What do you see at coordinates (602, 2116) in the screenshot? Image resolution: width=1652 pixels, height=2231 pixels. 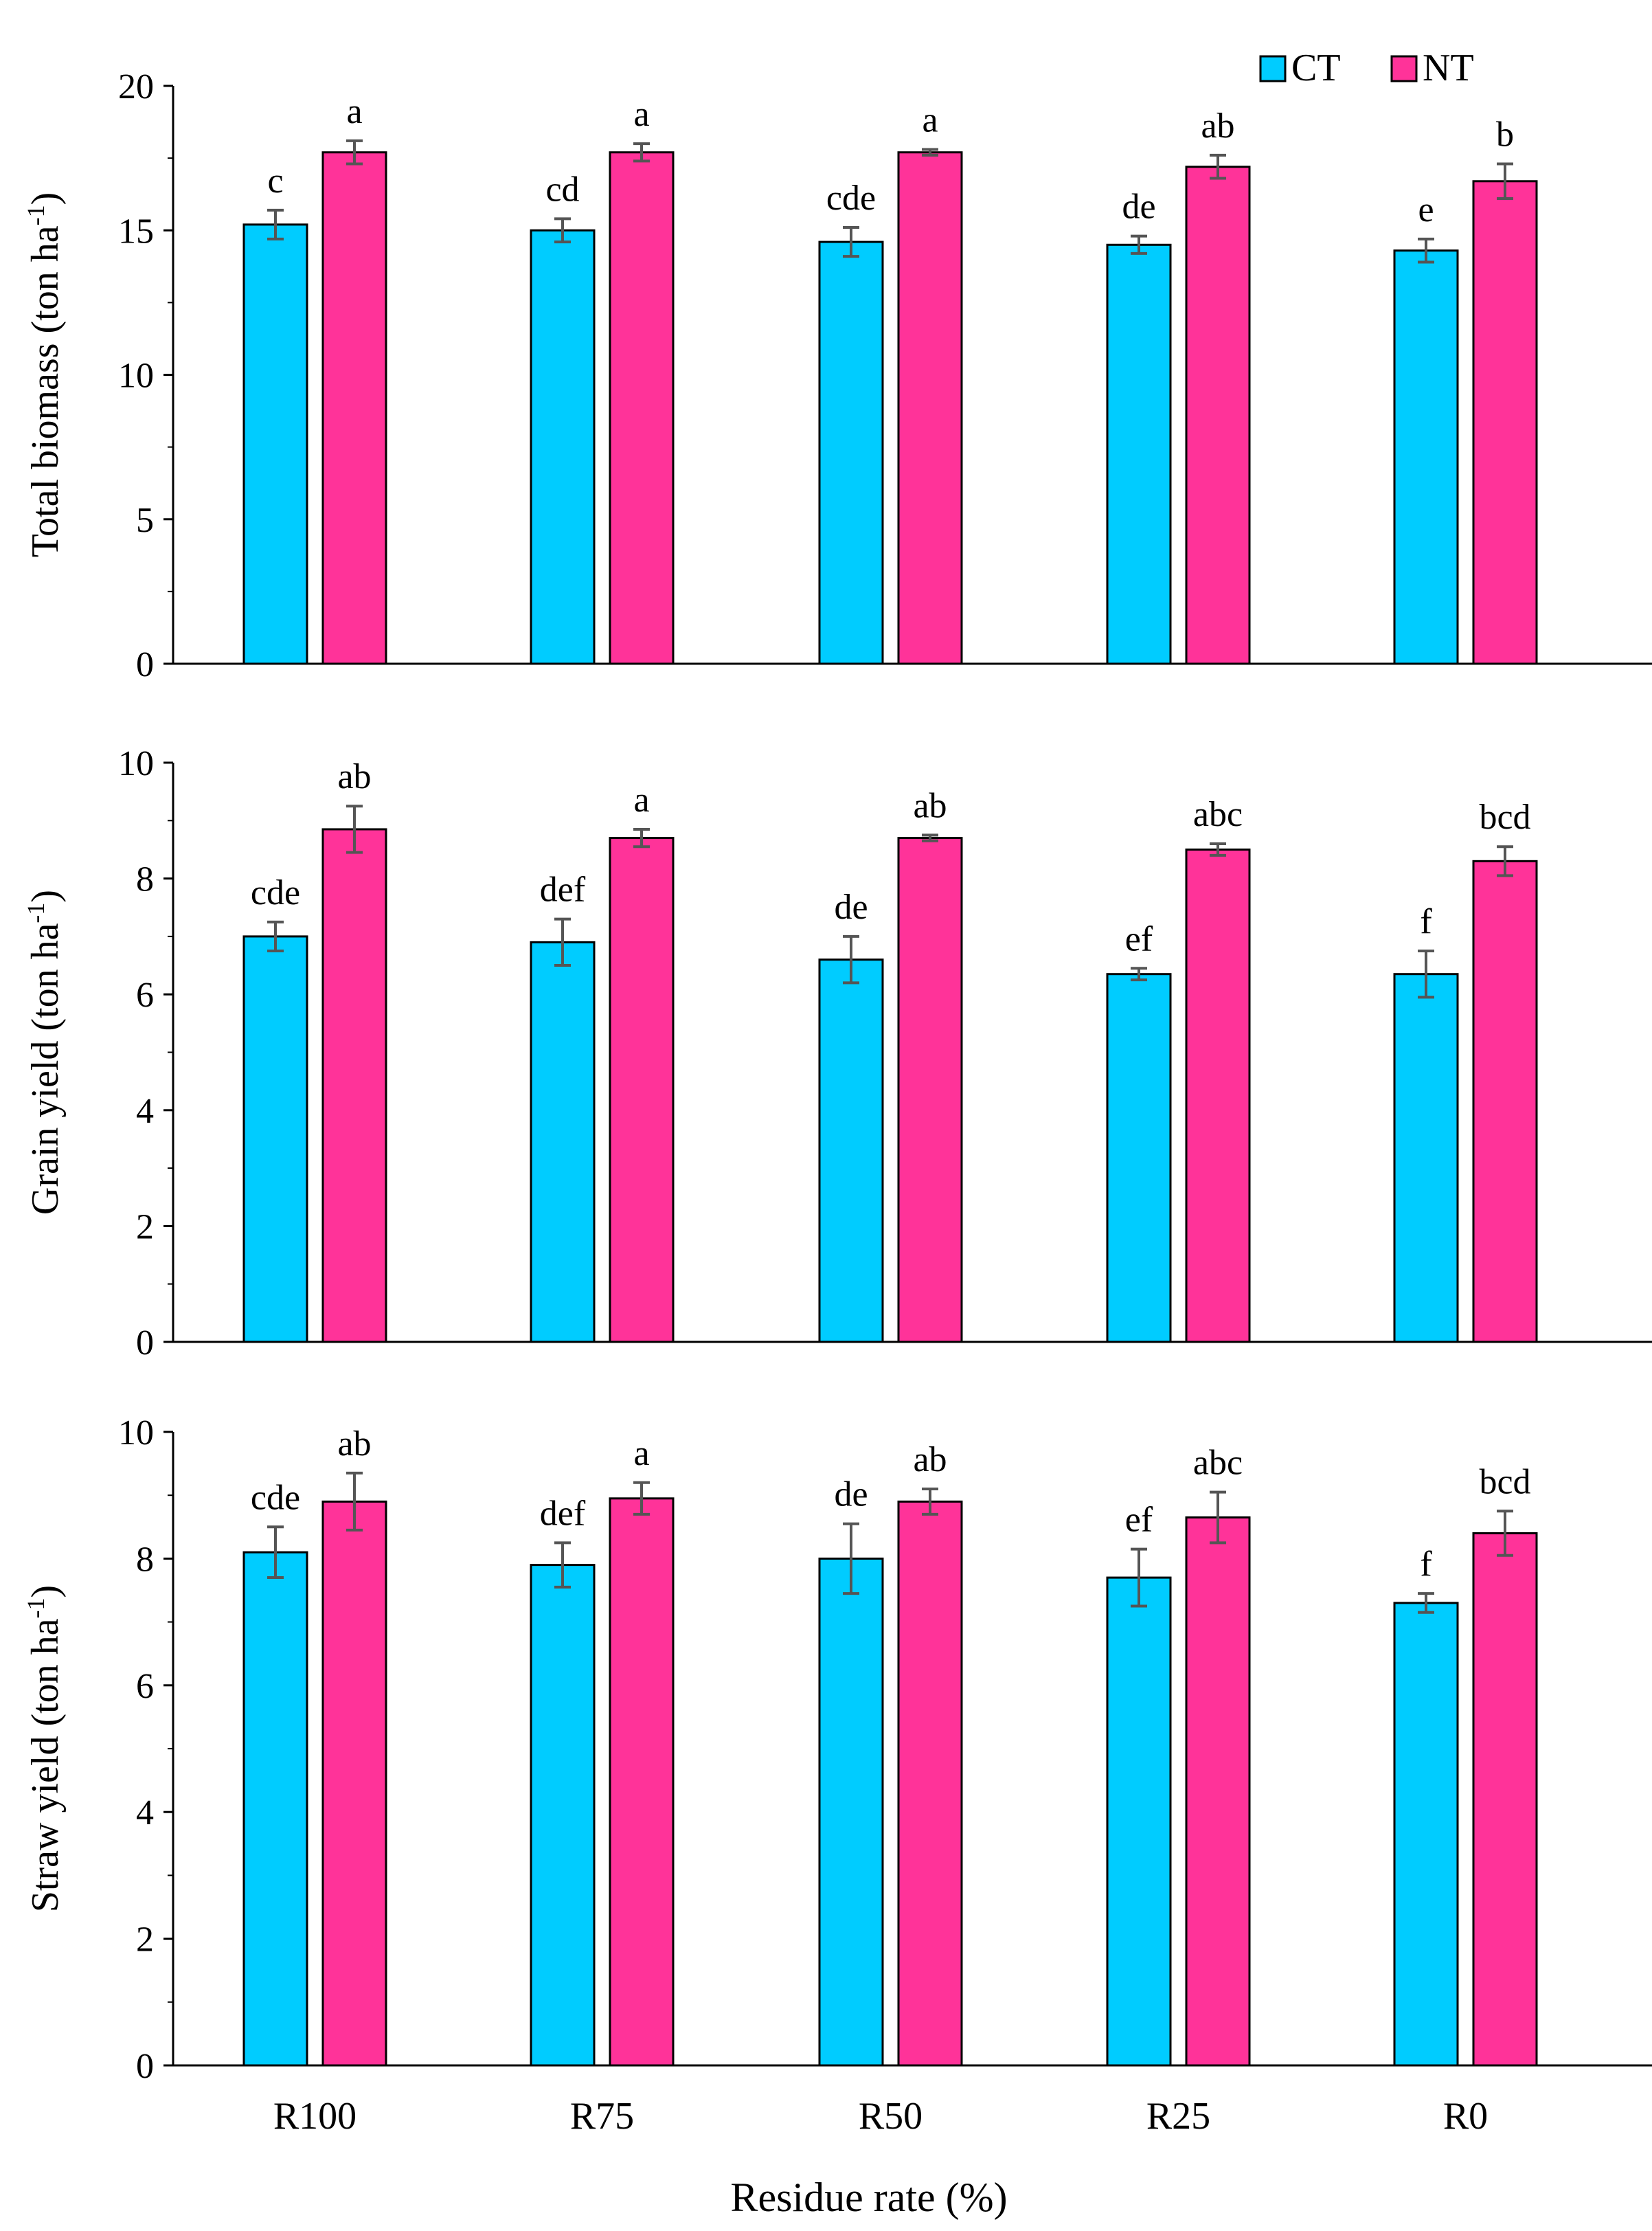 I see `x-category-label: R75` at bounding box center [602, 2116].